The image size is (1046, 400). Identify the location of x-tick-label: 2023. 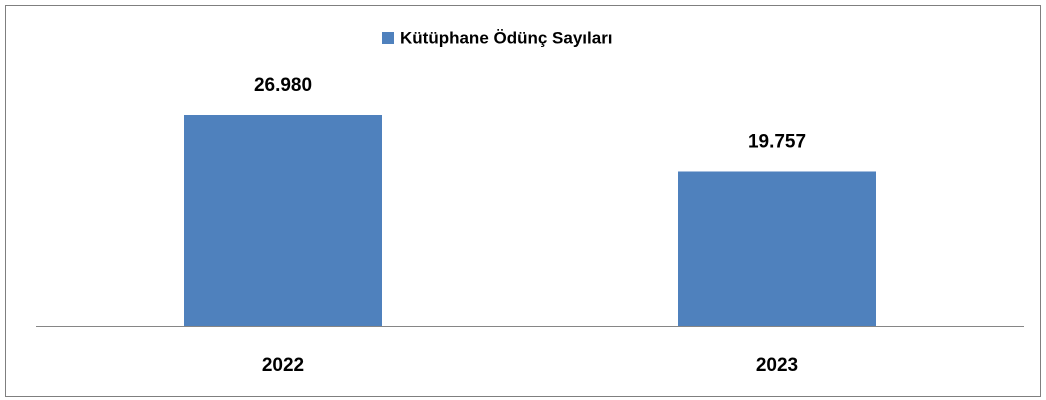
(777, 365).